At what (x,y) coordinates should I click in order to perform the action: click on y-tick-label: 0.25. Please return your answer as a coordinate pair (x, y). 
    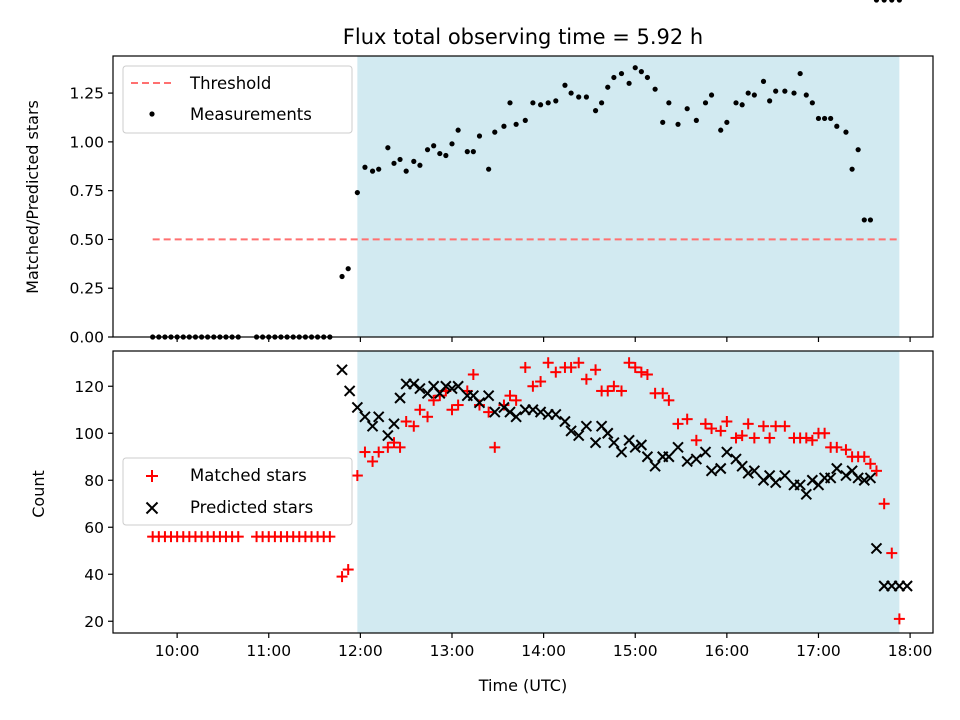
    Looking at the image, I should click on (86, 289).